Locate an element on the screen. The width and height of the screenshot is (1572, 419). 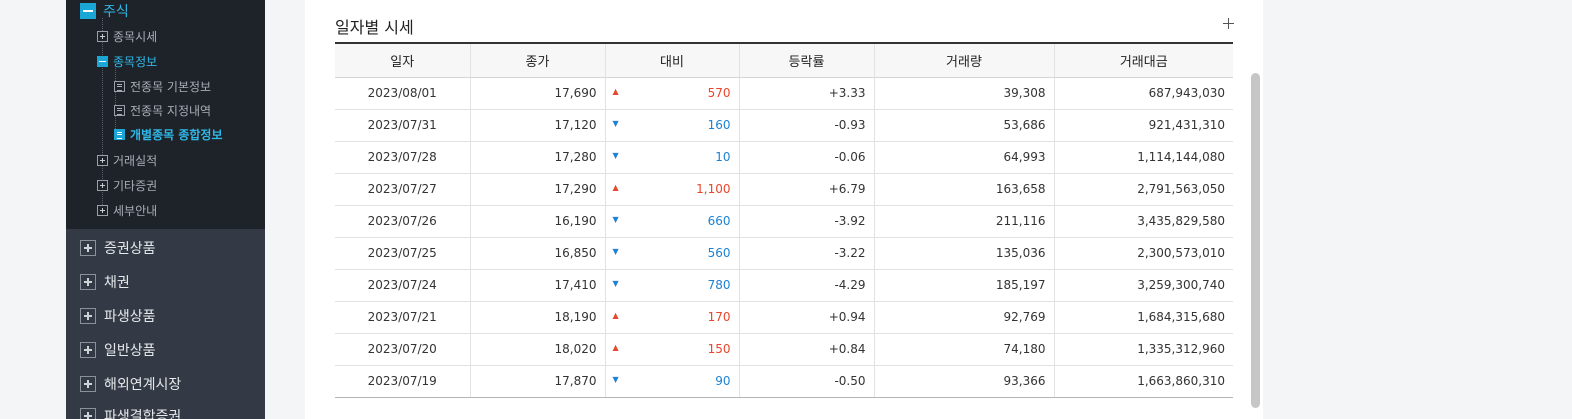
cell-close: 17,120 is located at coordinates (537, 125).